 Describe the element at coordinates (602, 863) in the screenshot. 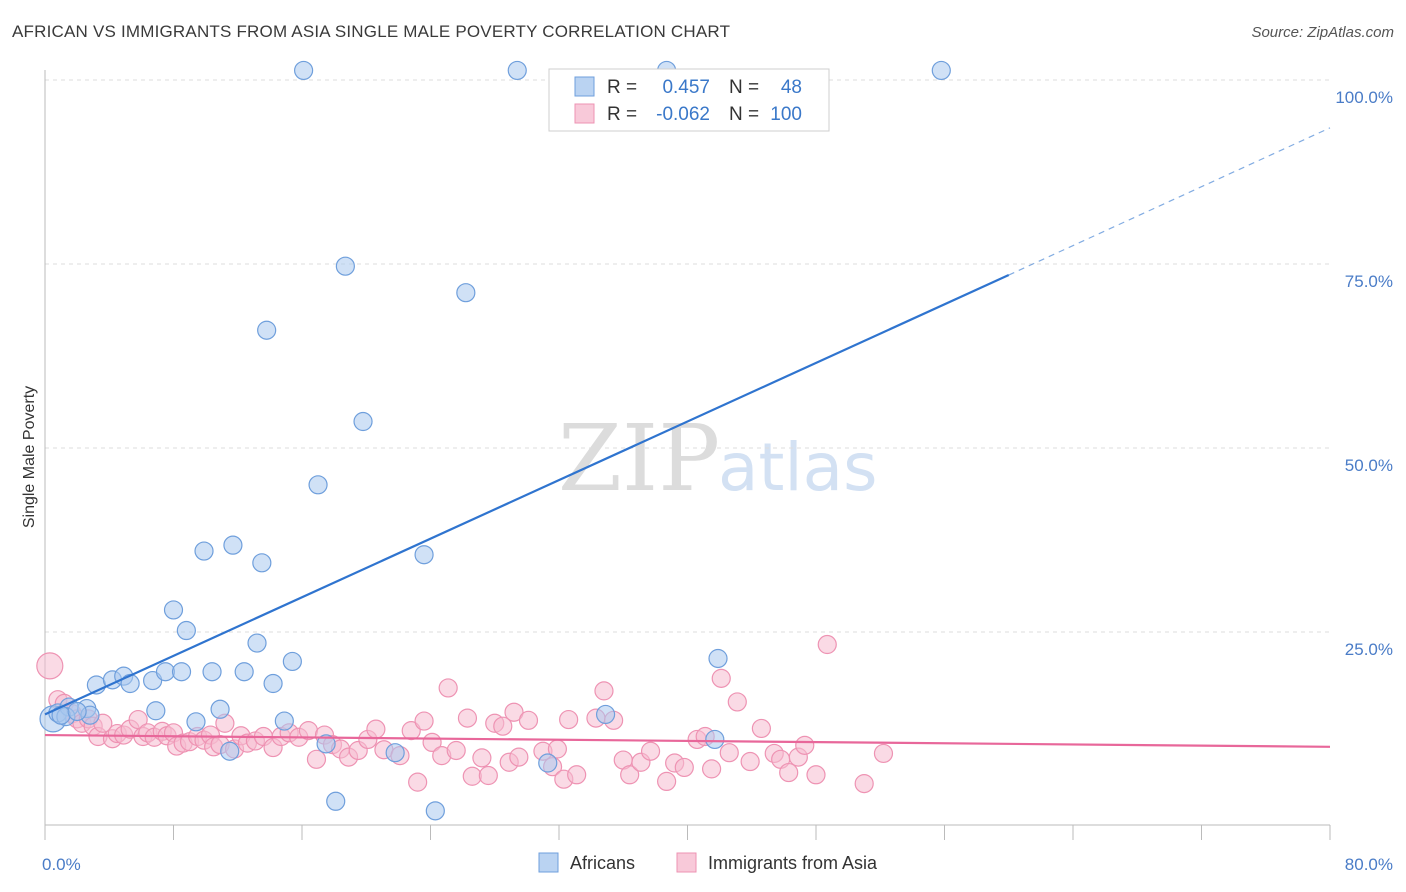

I see `series-legend-label-africans: Africans` at that location.